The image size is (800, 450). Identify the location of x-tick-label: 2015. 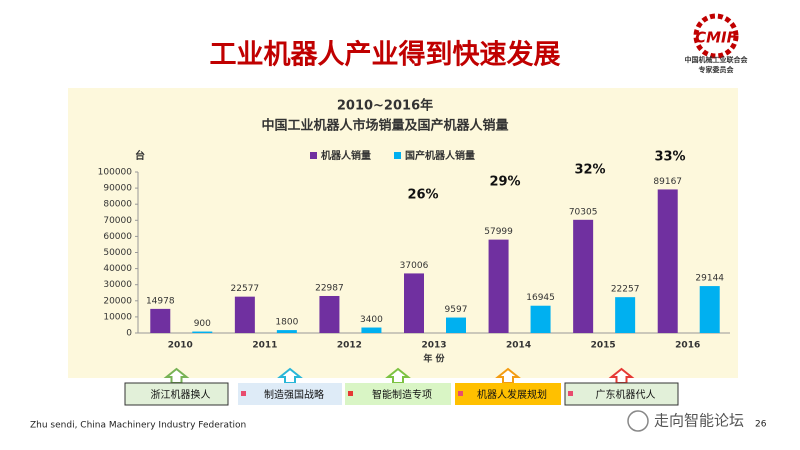
(603, 346).